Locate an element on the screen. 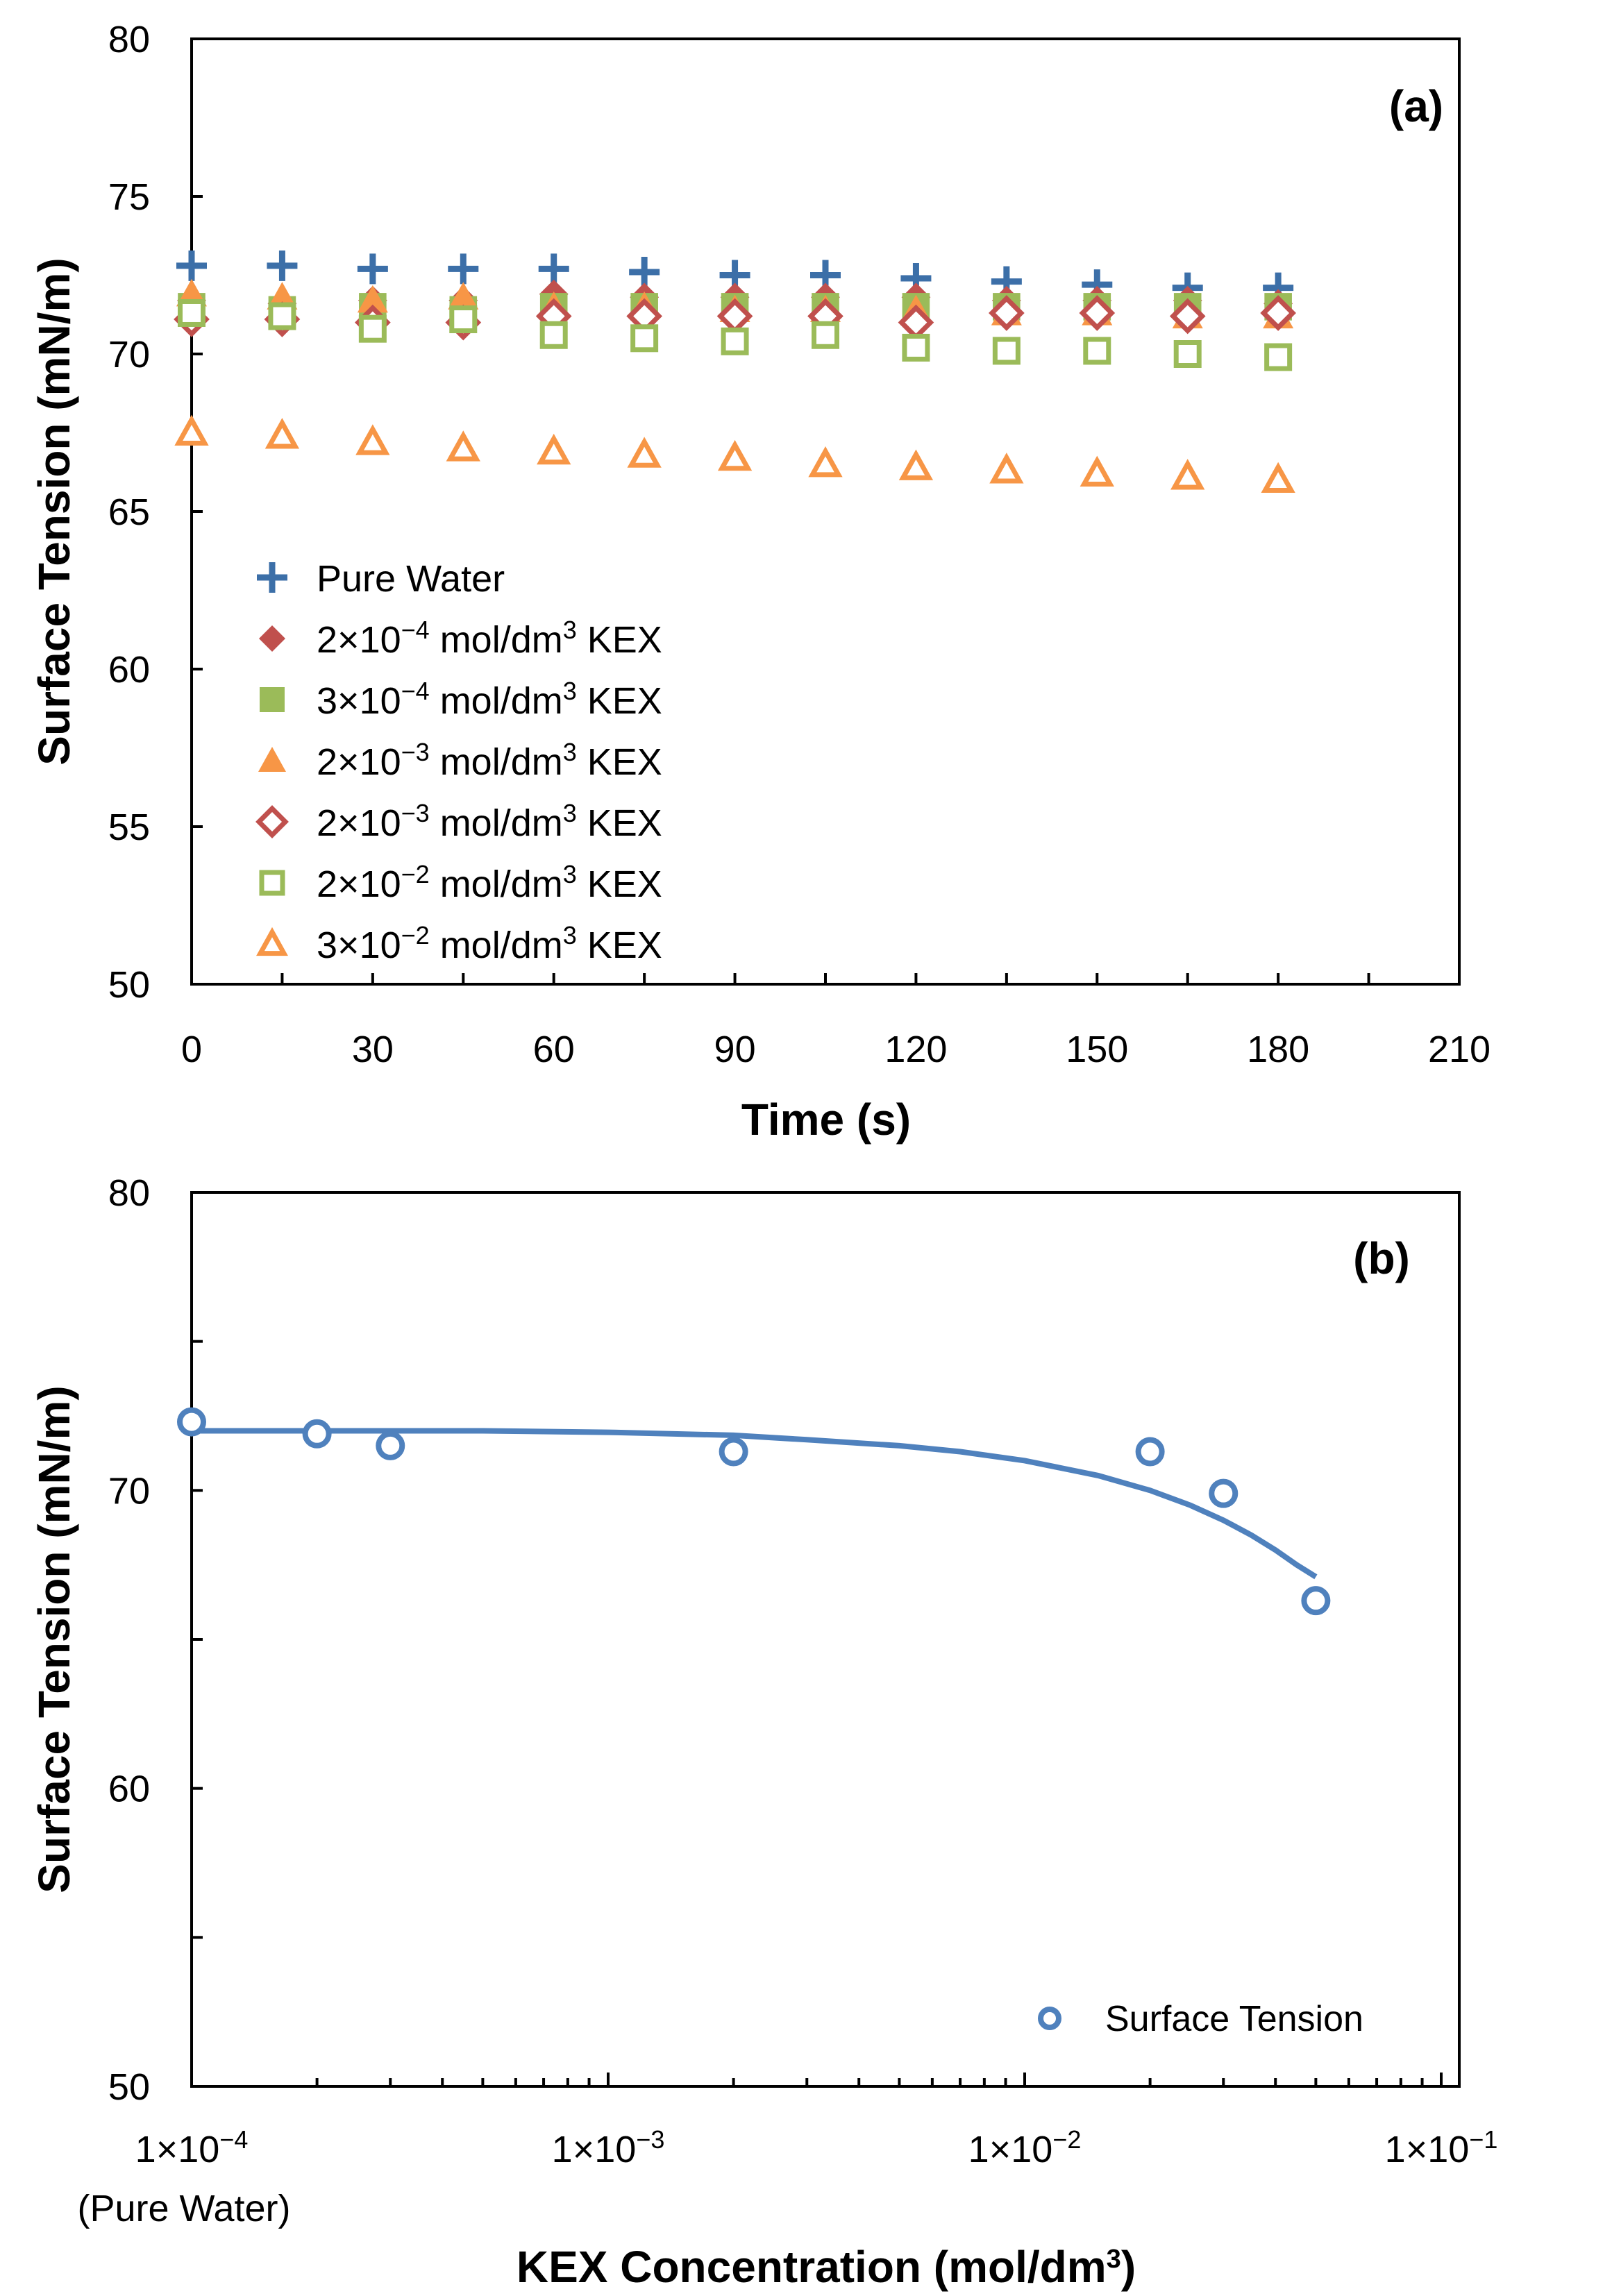  panel-a-x-tick-label: 90 is located at coordinates (735, 1050).